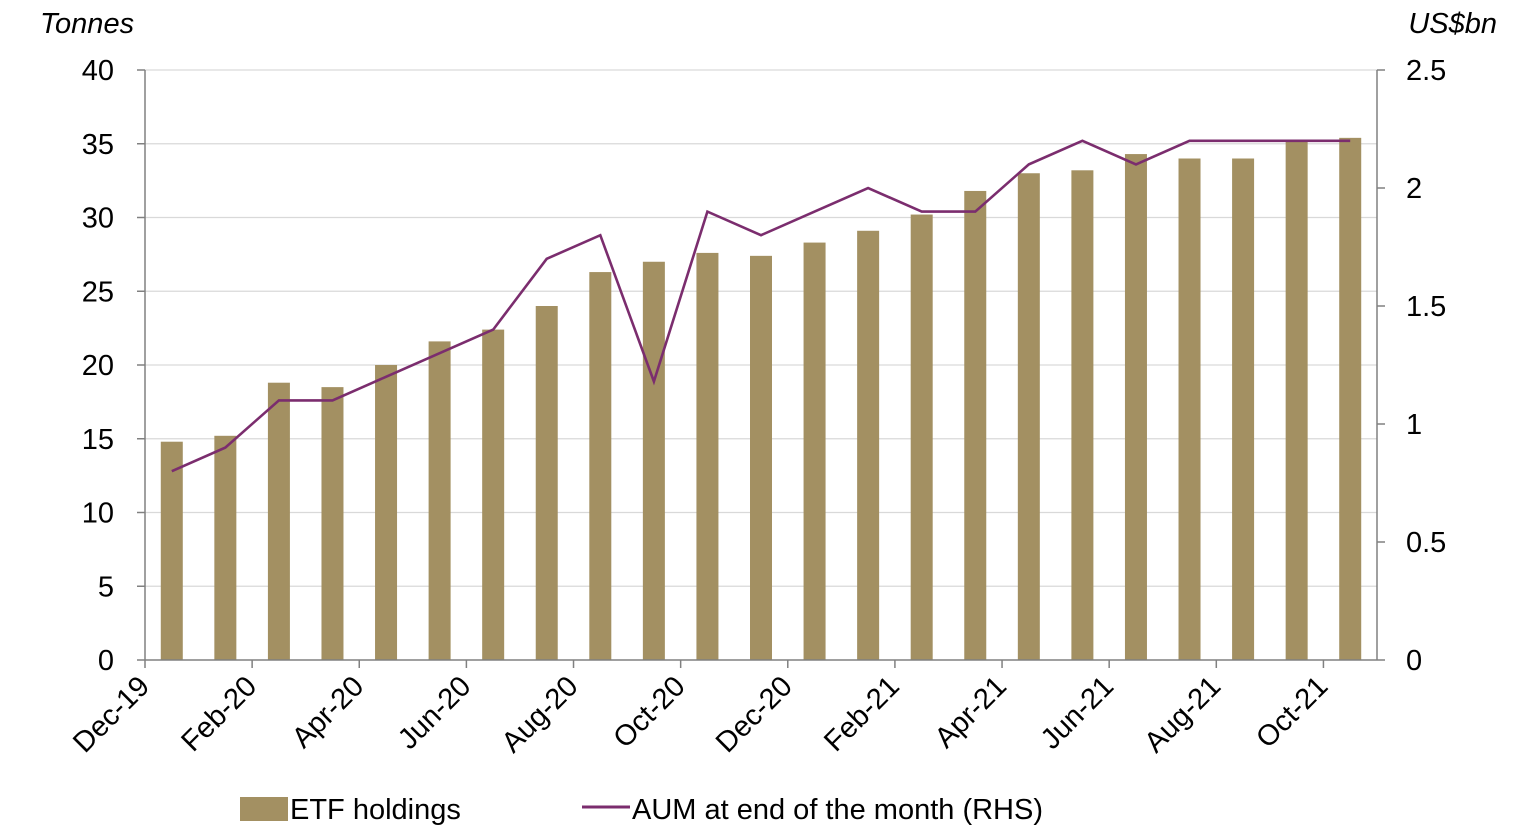 The image size is (1539, 828). What do you see at coordinates (971, 712) in the screenshot?
I see `x-tick-label: Apr-21` at bounding box center [971, 712].